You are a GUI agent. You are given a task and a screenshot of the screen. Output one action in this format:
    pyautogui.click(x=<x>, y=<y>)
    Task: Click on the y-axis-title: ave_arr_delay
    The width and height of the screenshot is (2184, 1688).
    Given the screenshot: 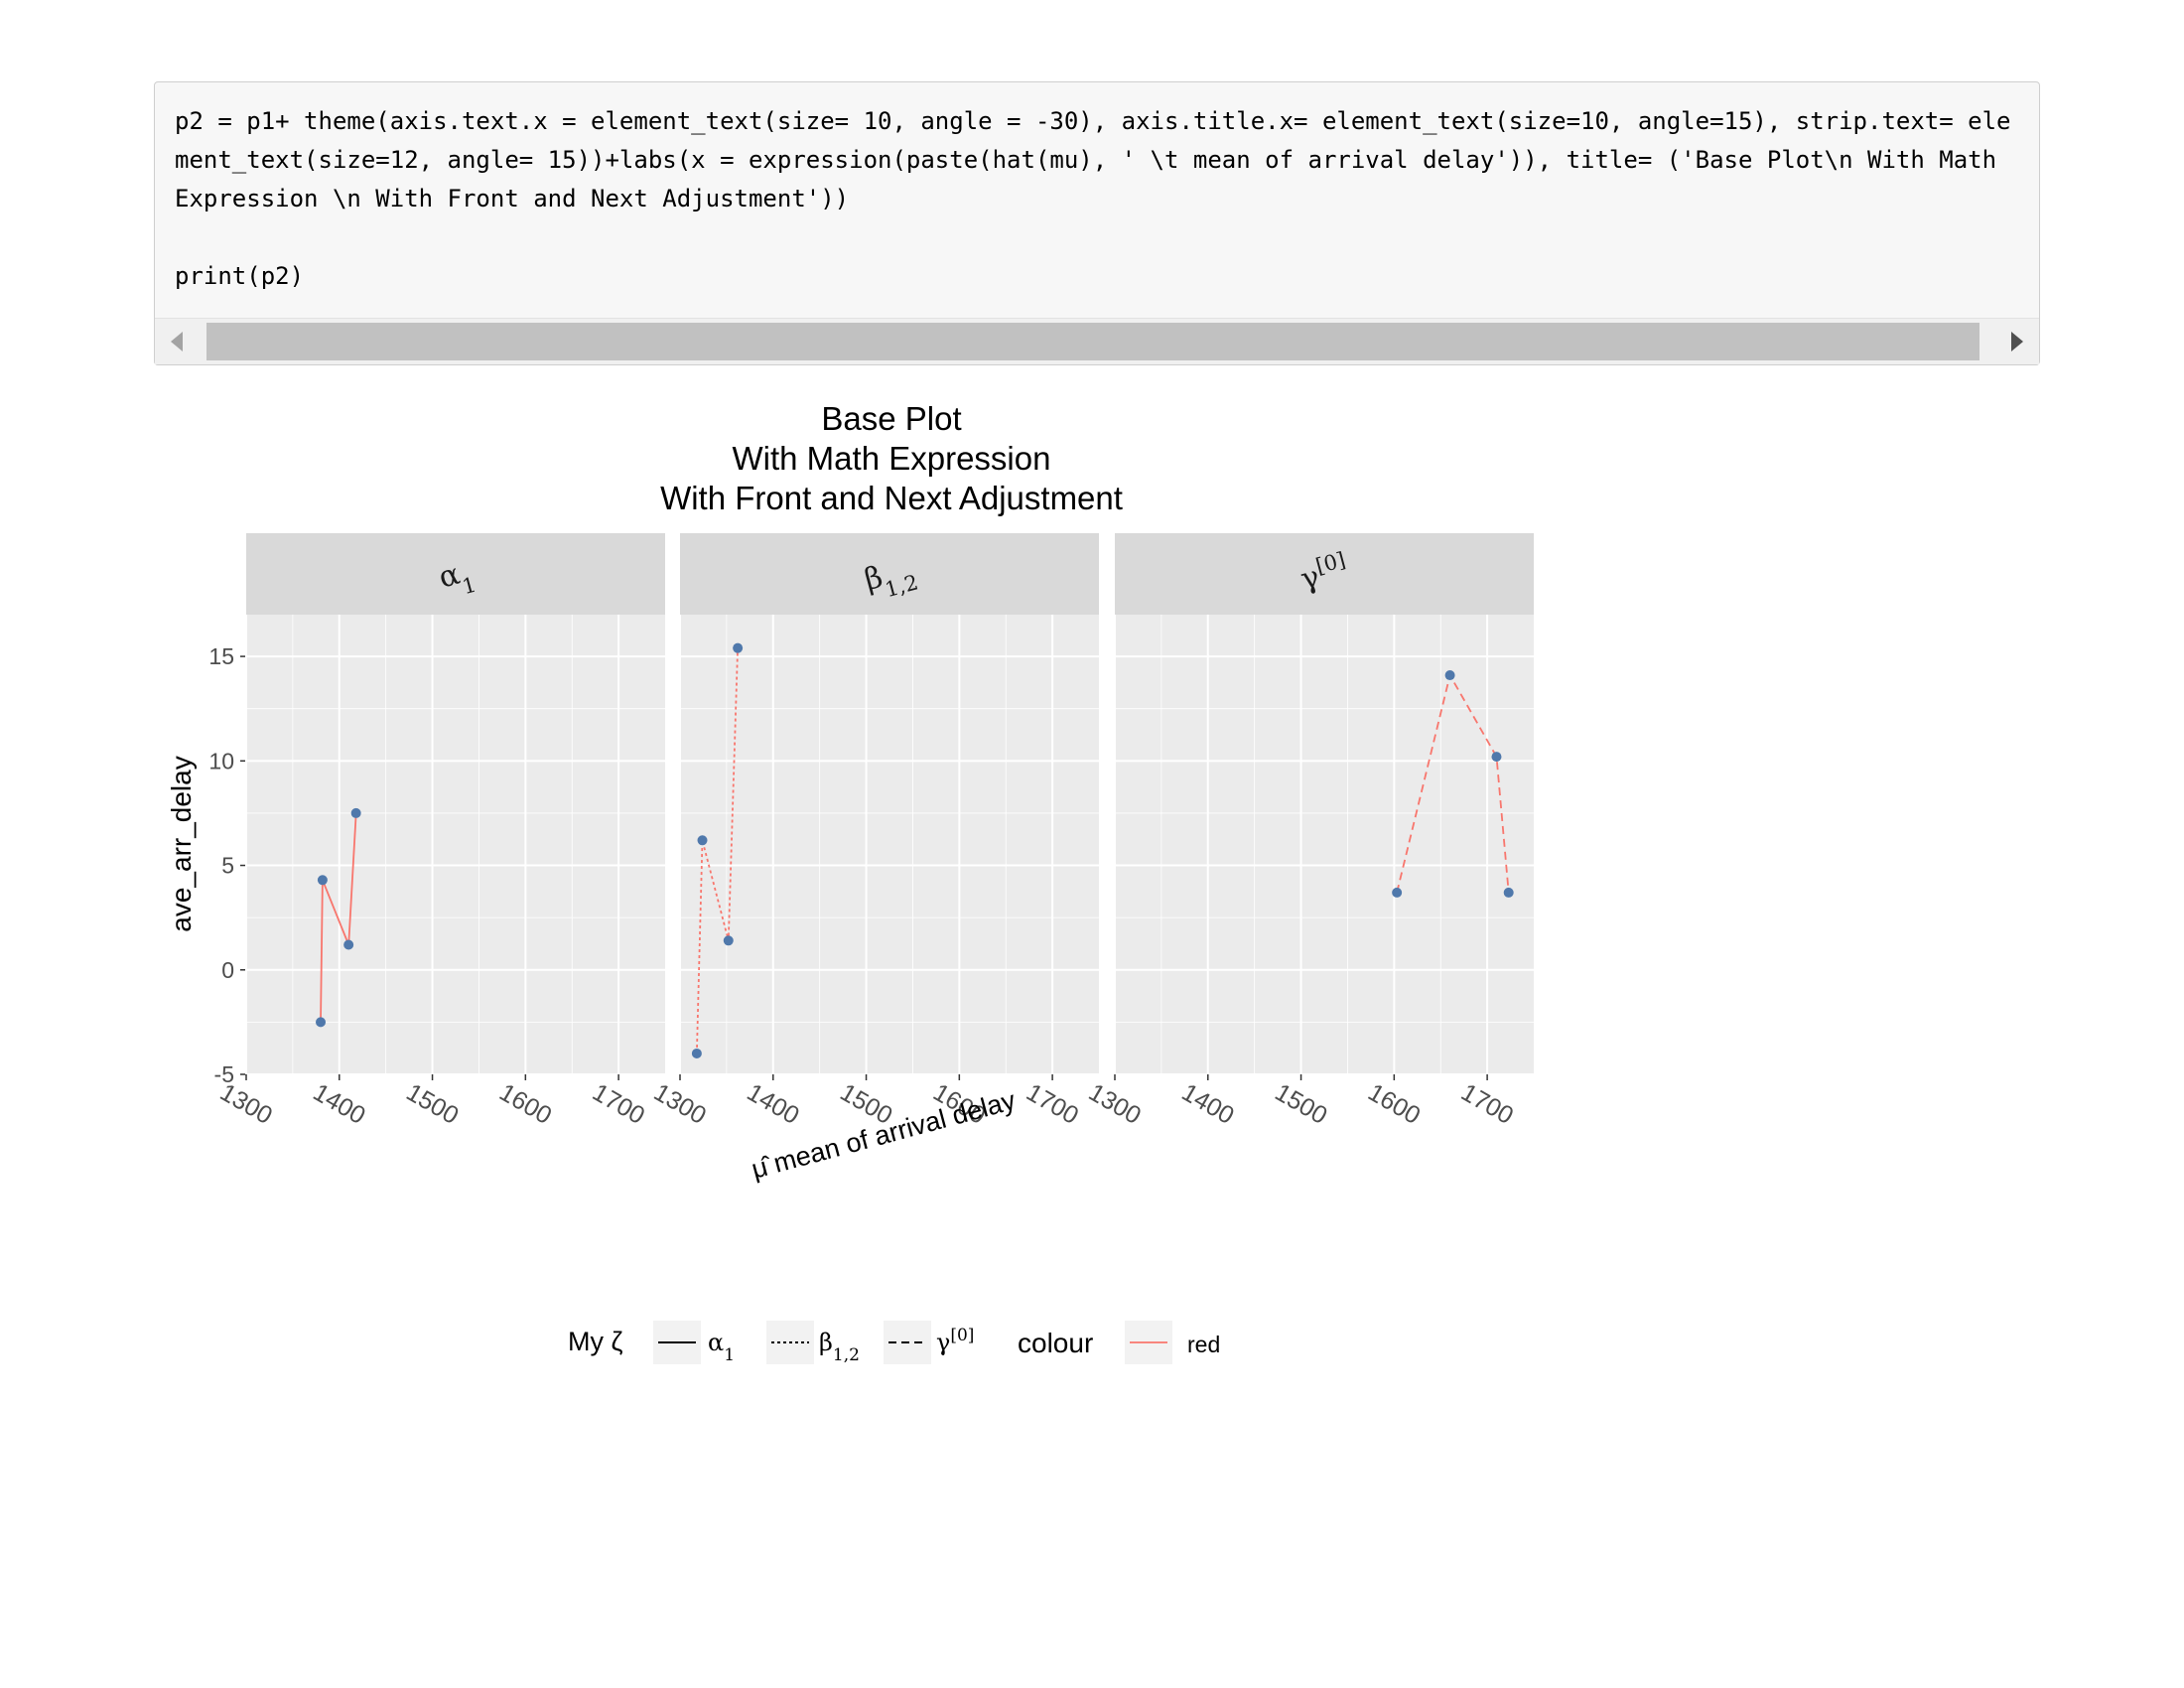 What is the action you would take?
    pyautogui.click(x=181, y=843)
    